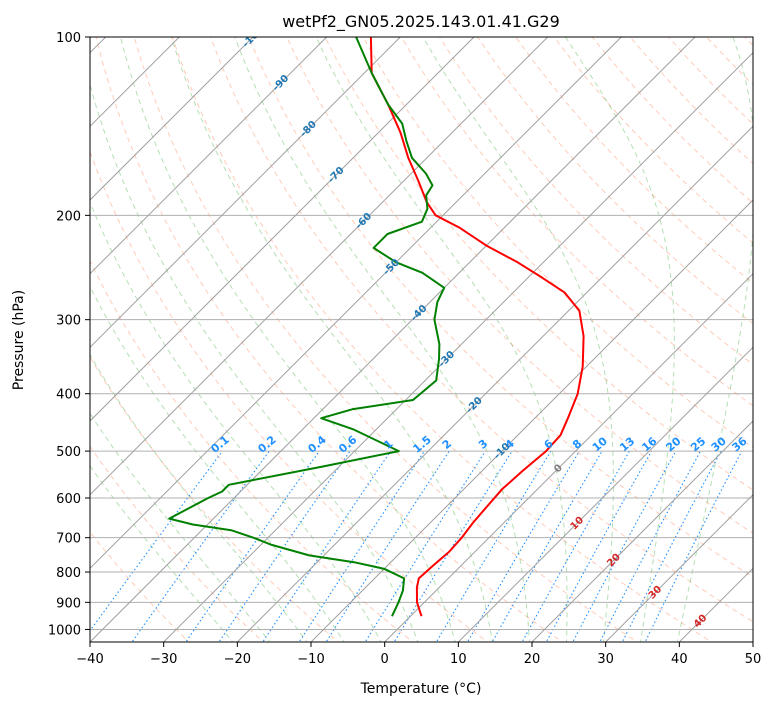 Image resolution: width=775 pixels, height=708 pixels. I want to click on y-tick-label: 600, so click(68, 499).